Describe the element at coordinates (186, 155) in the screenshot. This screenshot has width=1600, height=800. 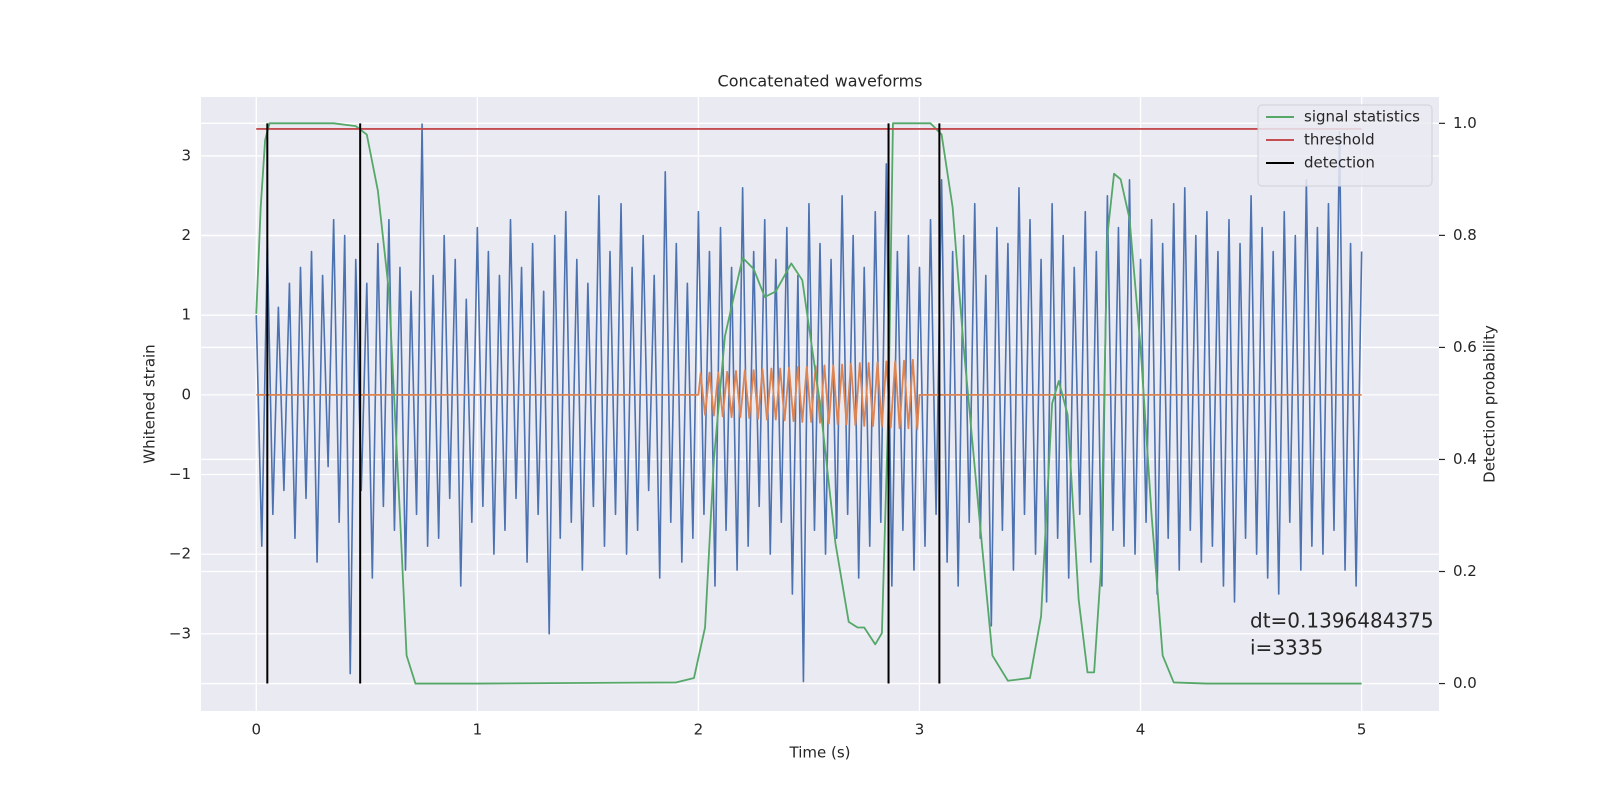
I see `y-tick-label: 3` at that location.